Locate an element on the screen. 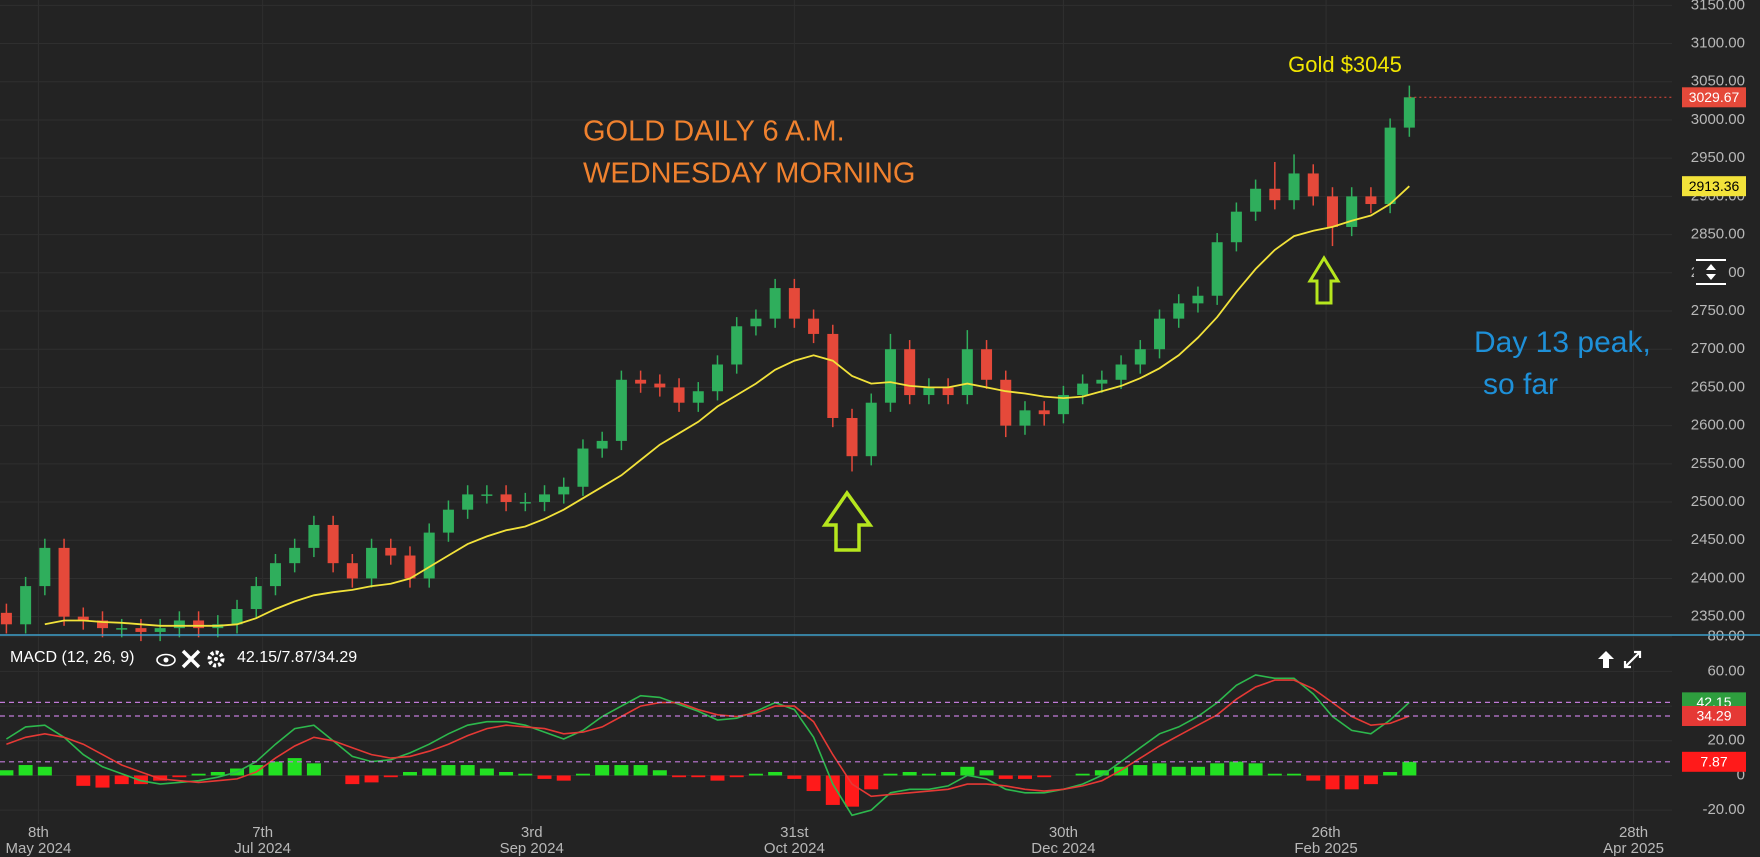  y-tick-label: 80.00 is located at coordinates (1726, 636).